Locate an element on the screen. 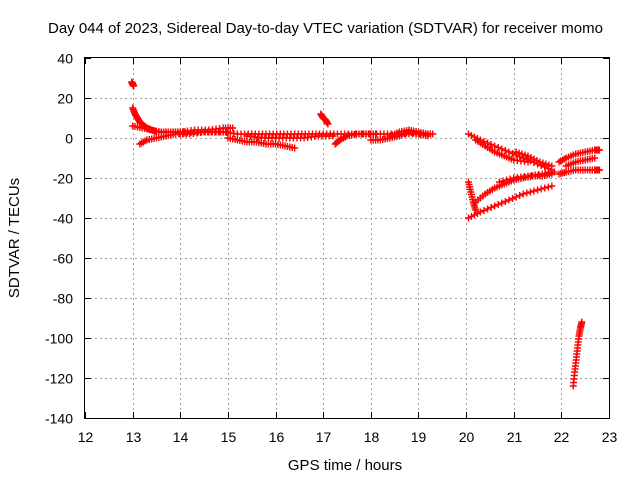 Image resolution: width=640 pixels, height=480 pixels. x-tick-label: 21 is located at coordinates (515, 437).